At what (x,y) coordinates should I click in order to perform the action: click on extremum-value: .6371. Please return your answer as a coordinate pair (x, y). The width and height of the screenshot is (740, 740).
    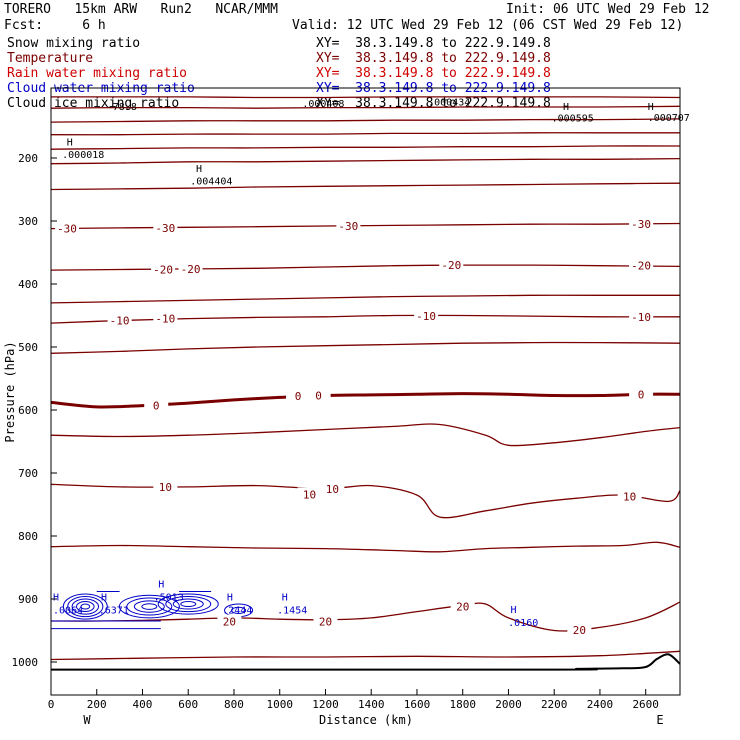
    Looking at the image, I should click on (114, 610).